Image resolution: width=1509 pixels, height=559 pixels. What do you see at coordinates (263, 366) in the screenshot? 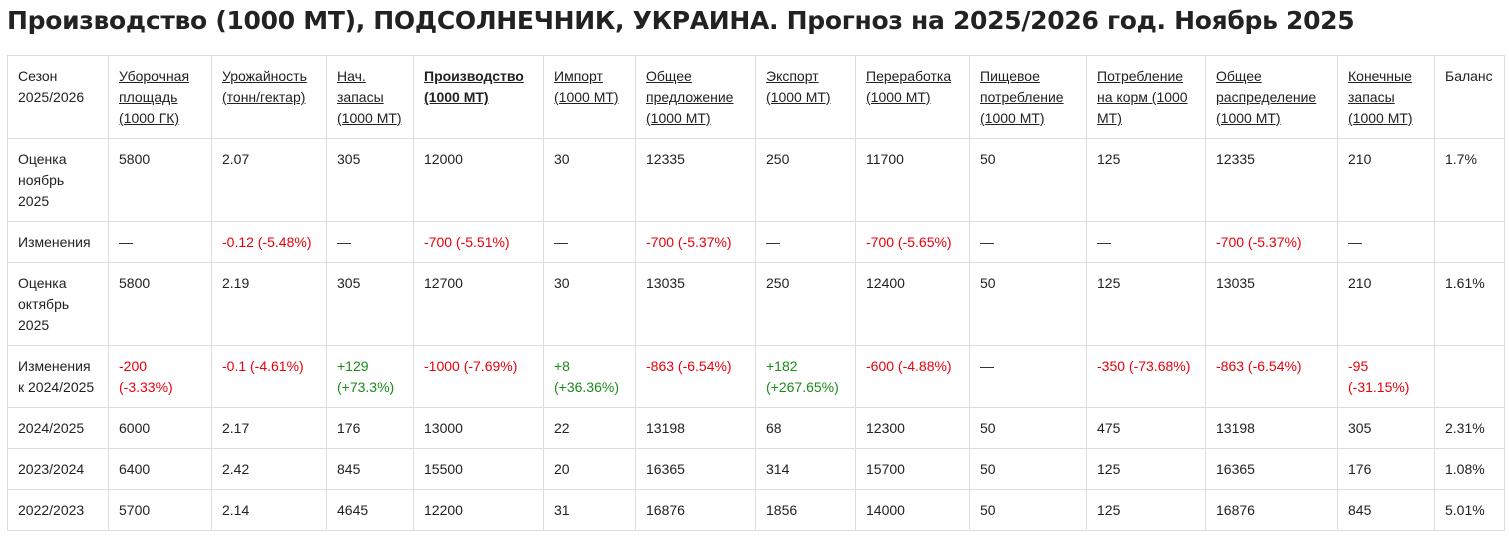
I see `cell-value: -0.1 (-4.61%)` at bounding box center [263, 366].